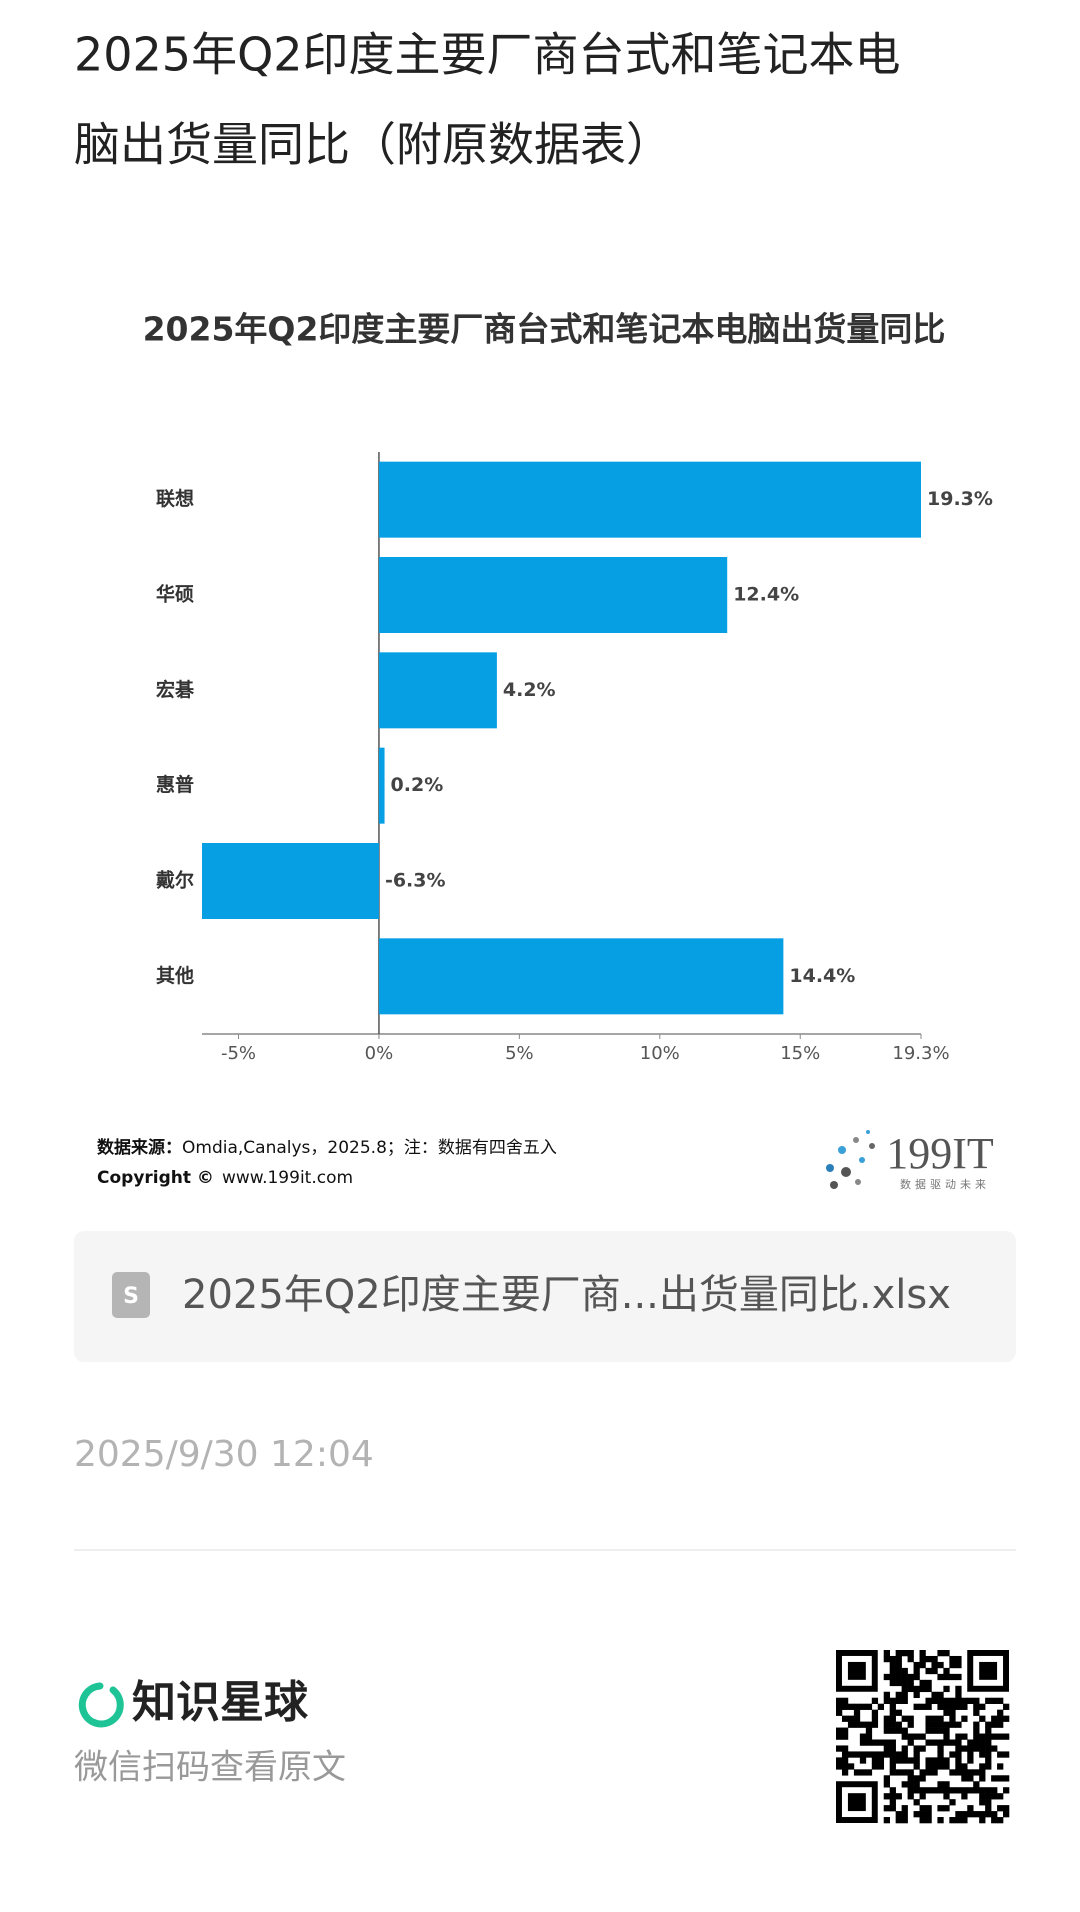 This screenshot has height=1912, width=1080. I want to click on page-title: 2025年Q2印度主要厂商台式和笔记本电, so click(487, 55).